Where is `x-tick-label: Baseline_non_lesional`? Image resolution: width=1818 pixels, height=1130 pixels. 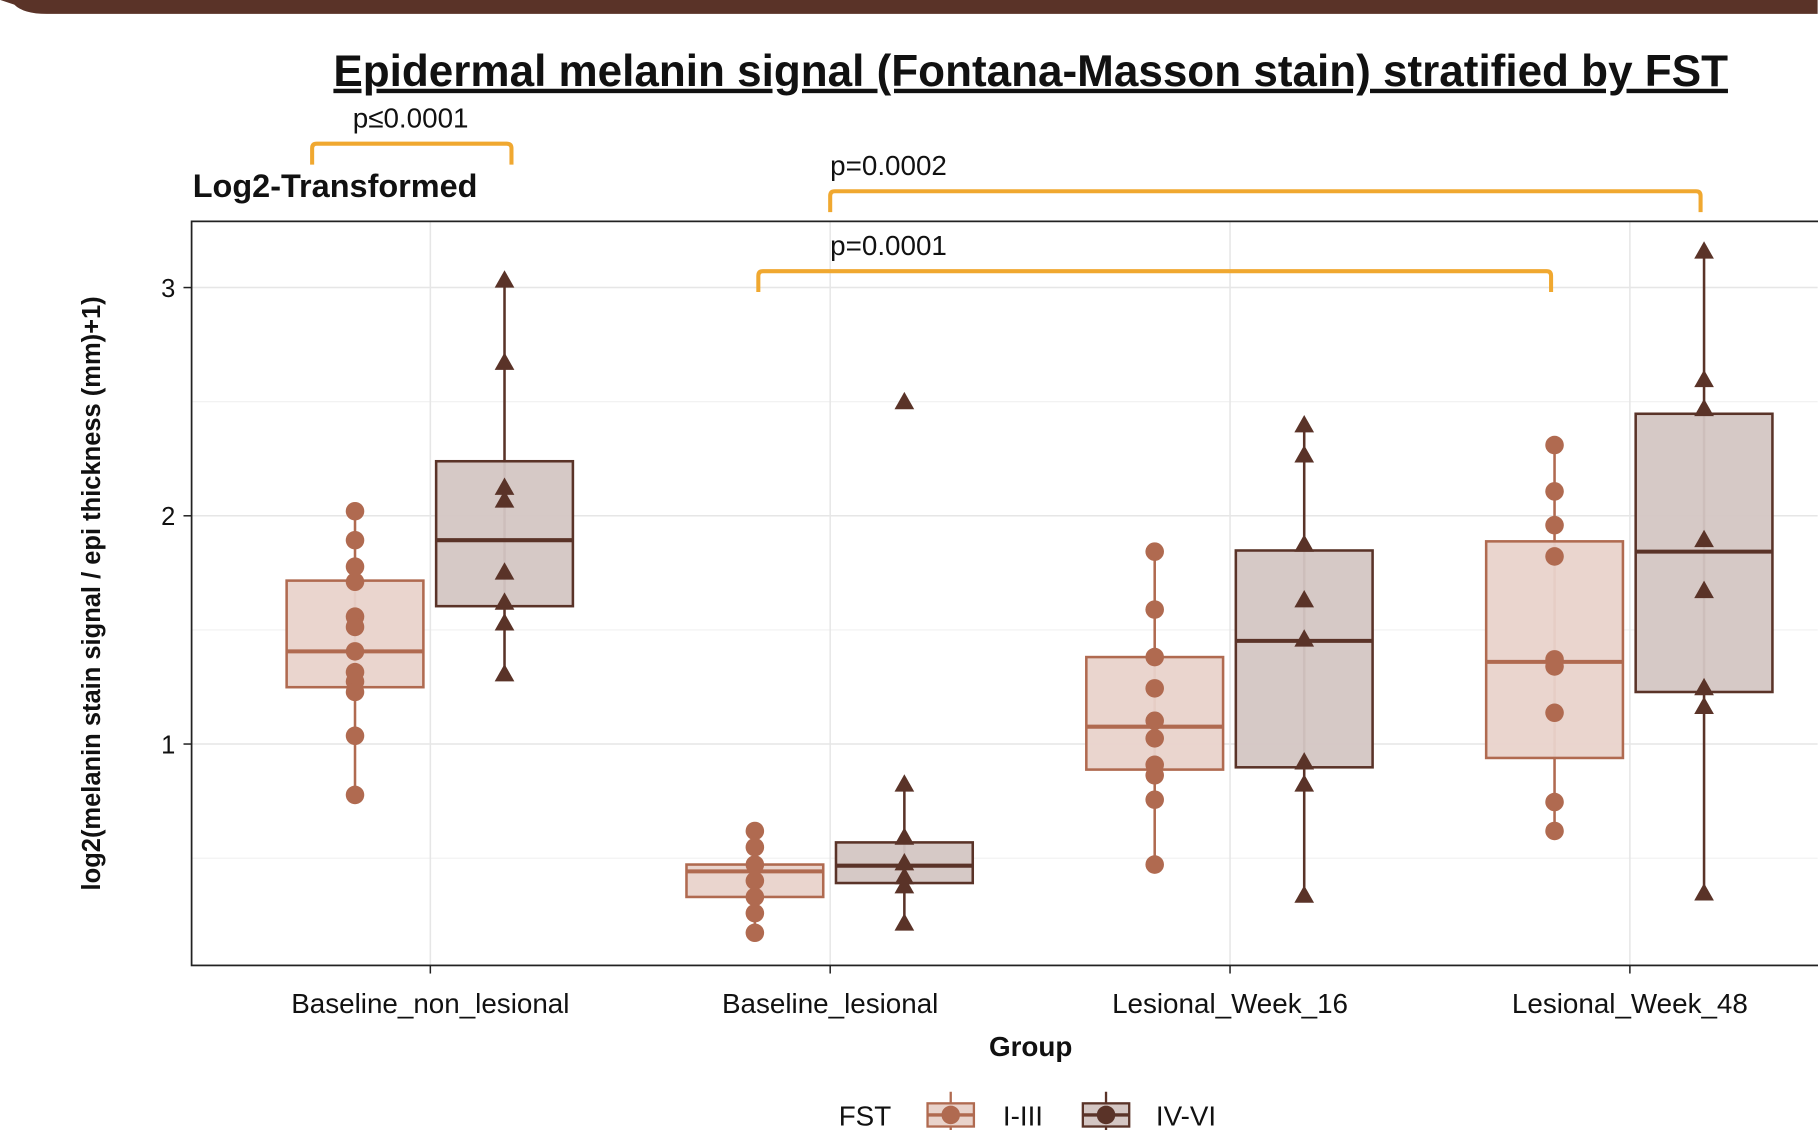 x-tick-label: Baseline_non_lesional is located at coordinates (430, 1003).